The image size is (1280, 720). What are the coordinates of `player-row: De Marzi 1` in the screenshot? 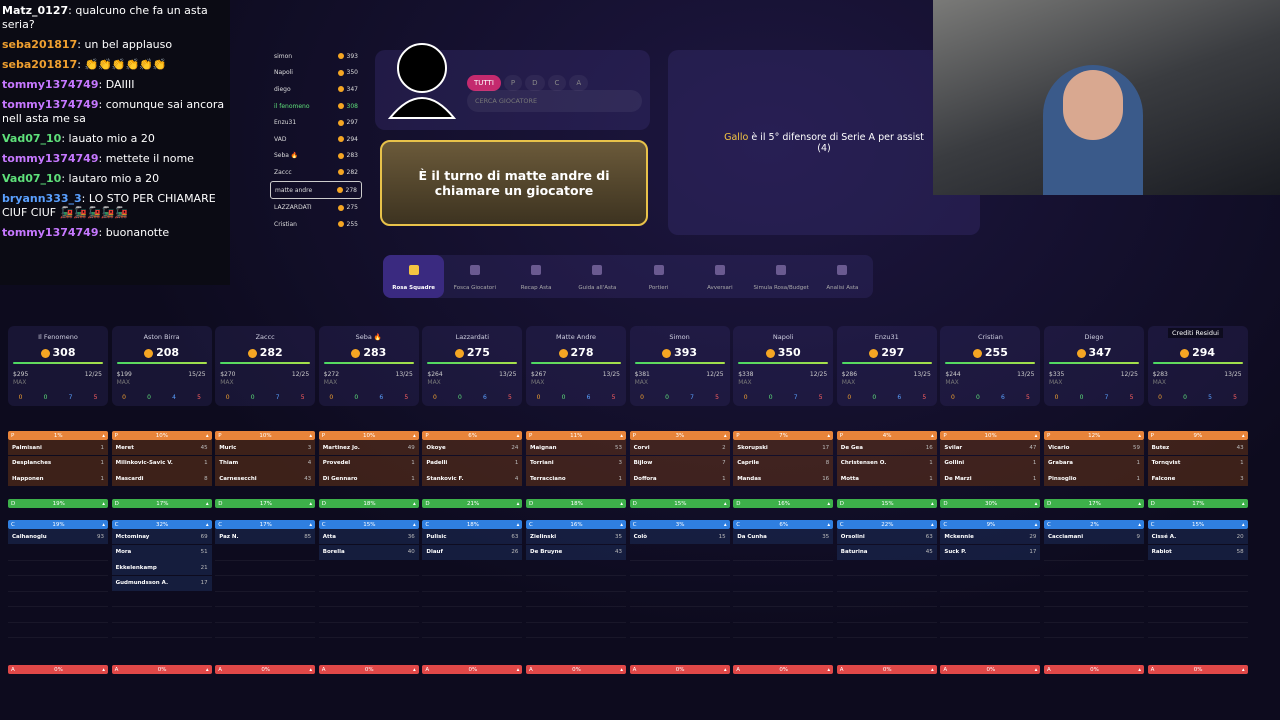 It's located at (990, 478).